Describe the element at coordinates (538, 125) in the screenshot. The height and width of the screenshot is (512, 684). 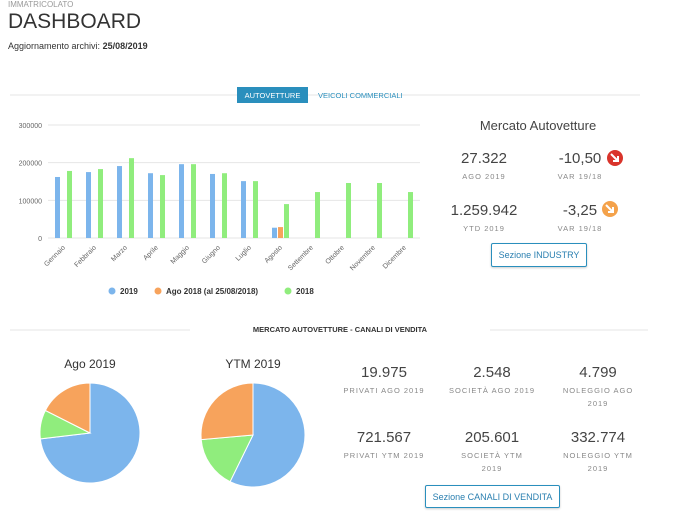
I see `market-title: Mercato Autovetture` at that location.